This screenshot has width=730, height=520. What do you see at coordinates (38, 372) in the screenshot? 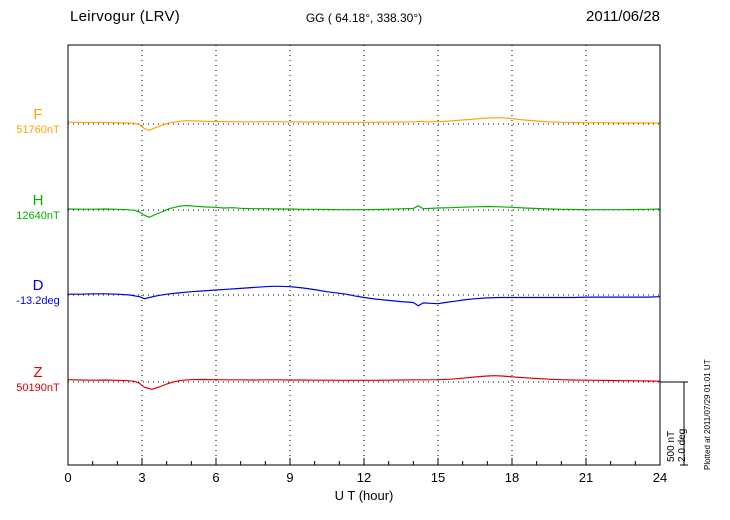
I see `series-letter-Z: Z` at bounding box center [38, 372].